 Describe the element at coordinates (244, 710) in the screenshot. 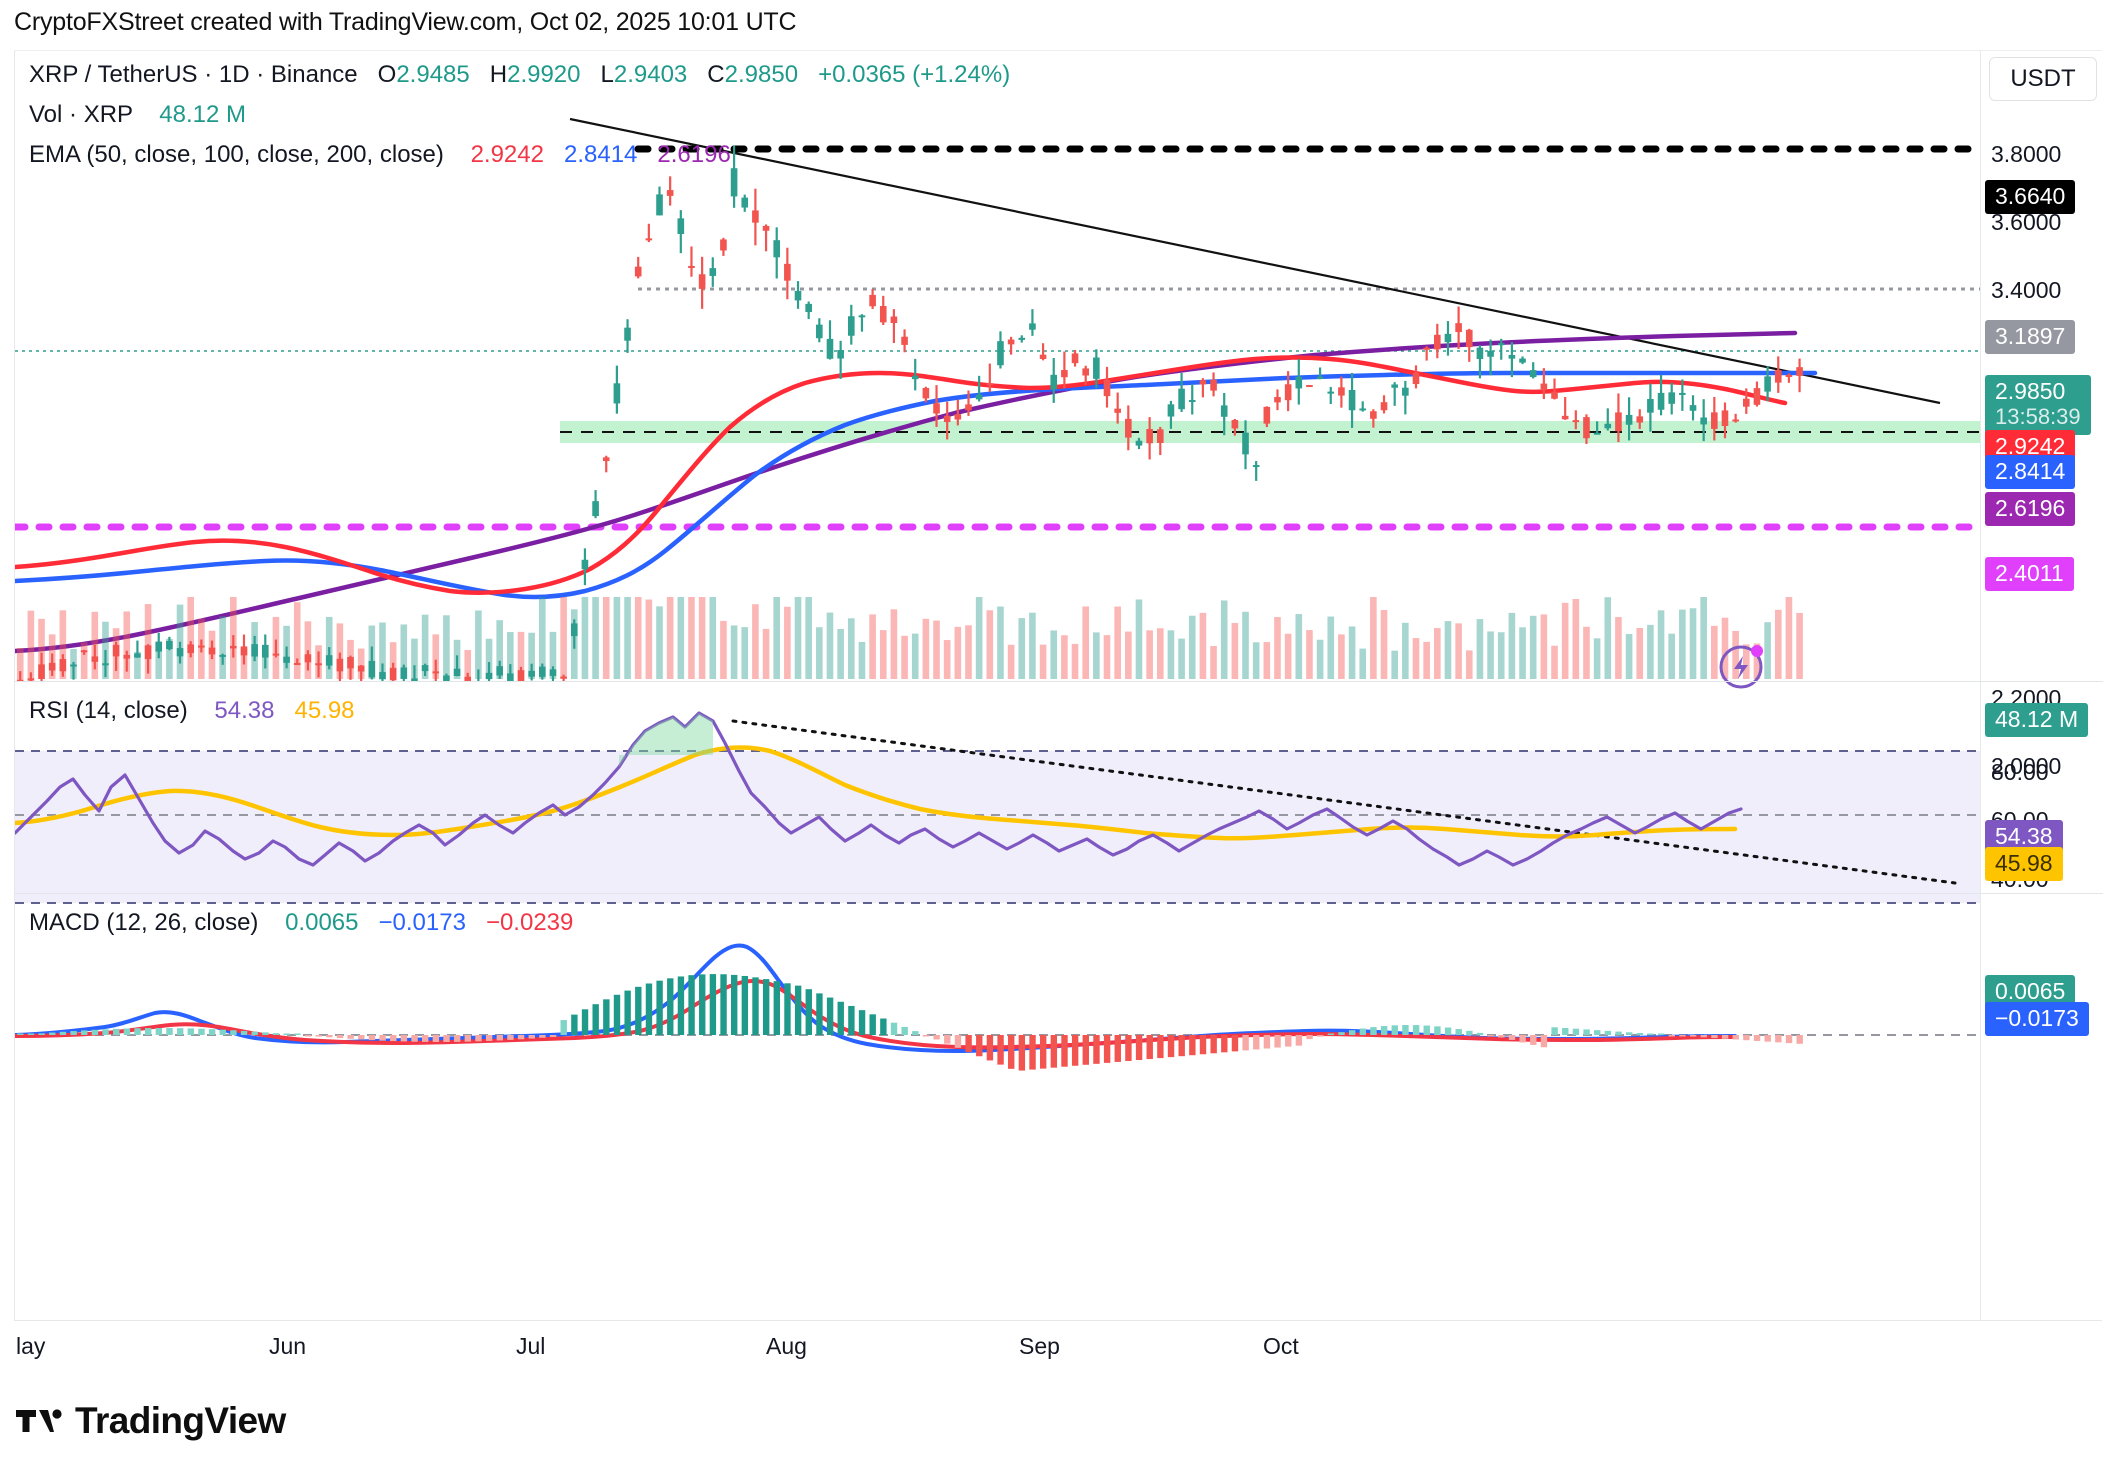

I see `rsi-legend-value: 54.38` at that location.